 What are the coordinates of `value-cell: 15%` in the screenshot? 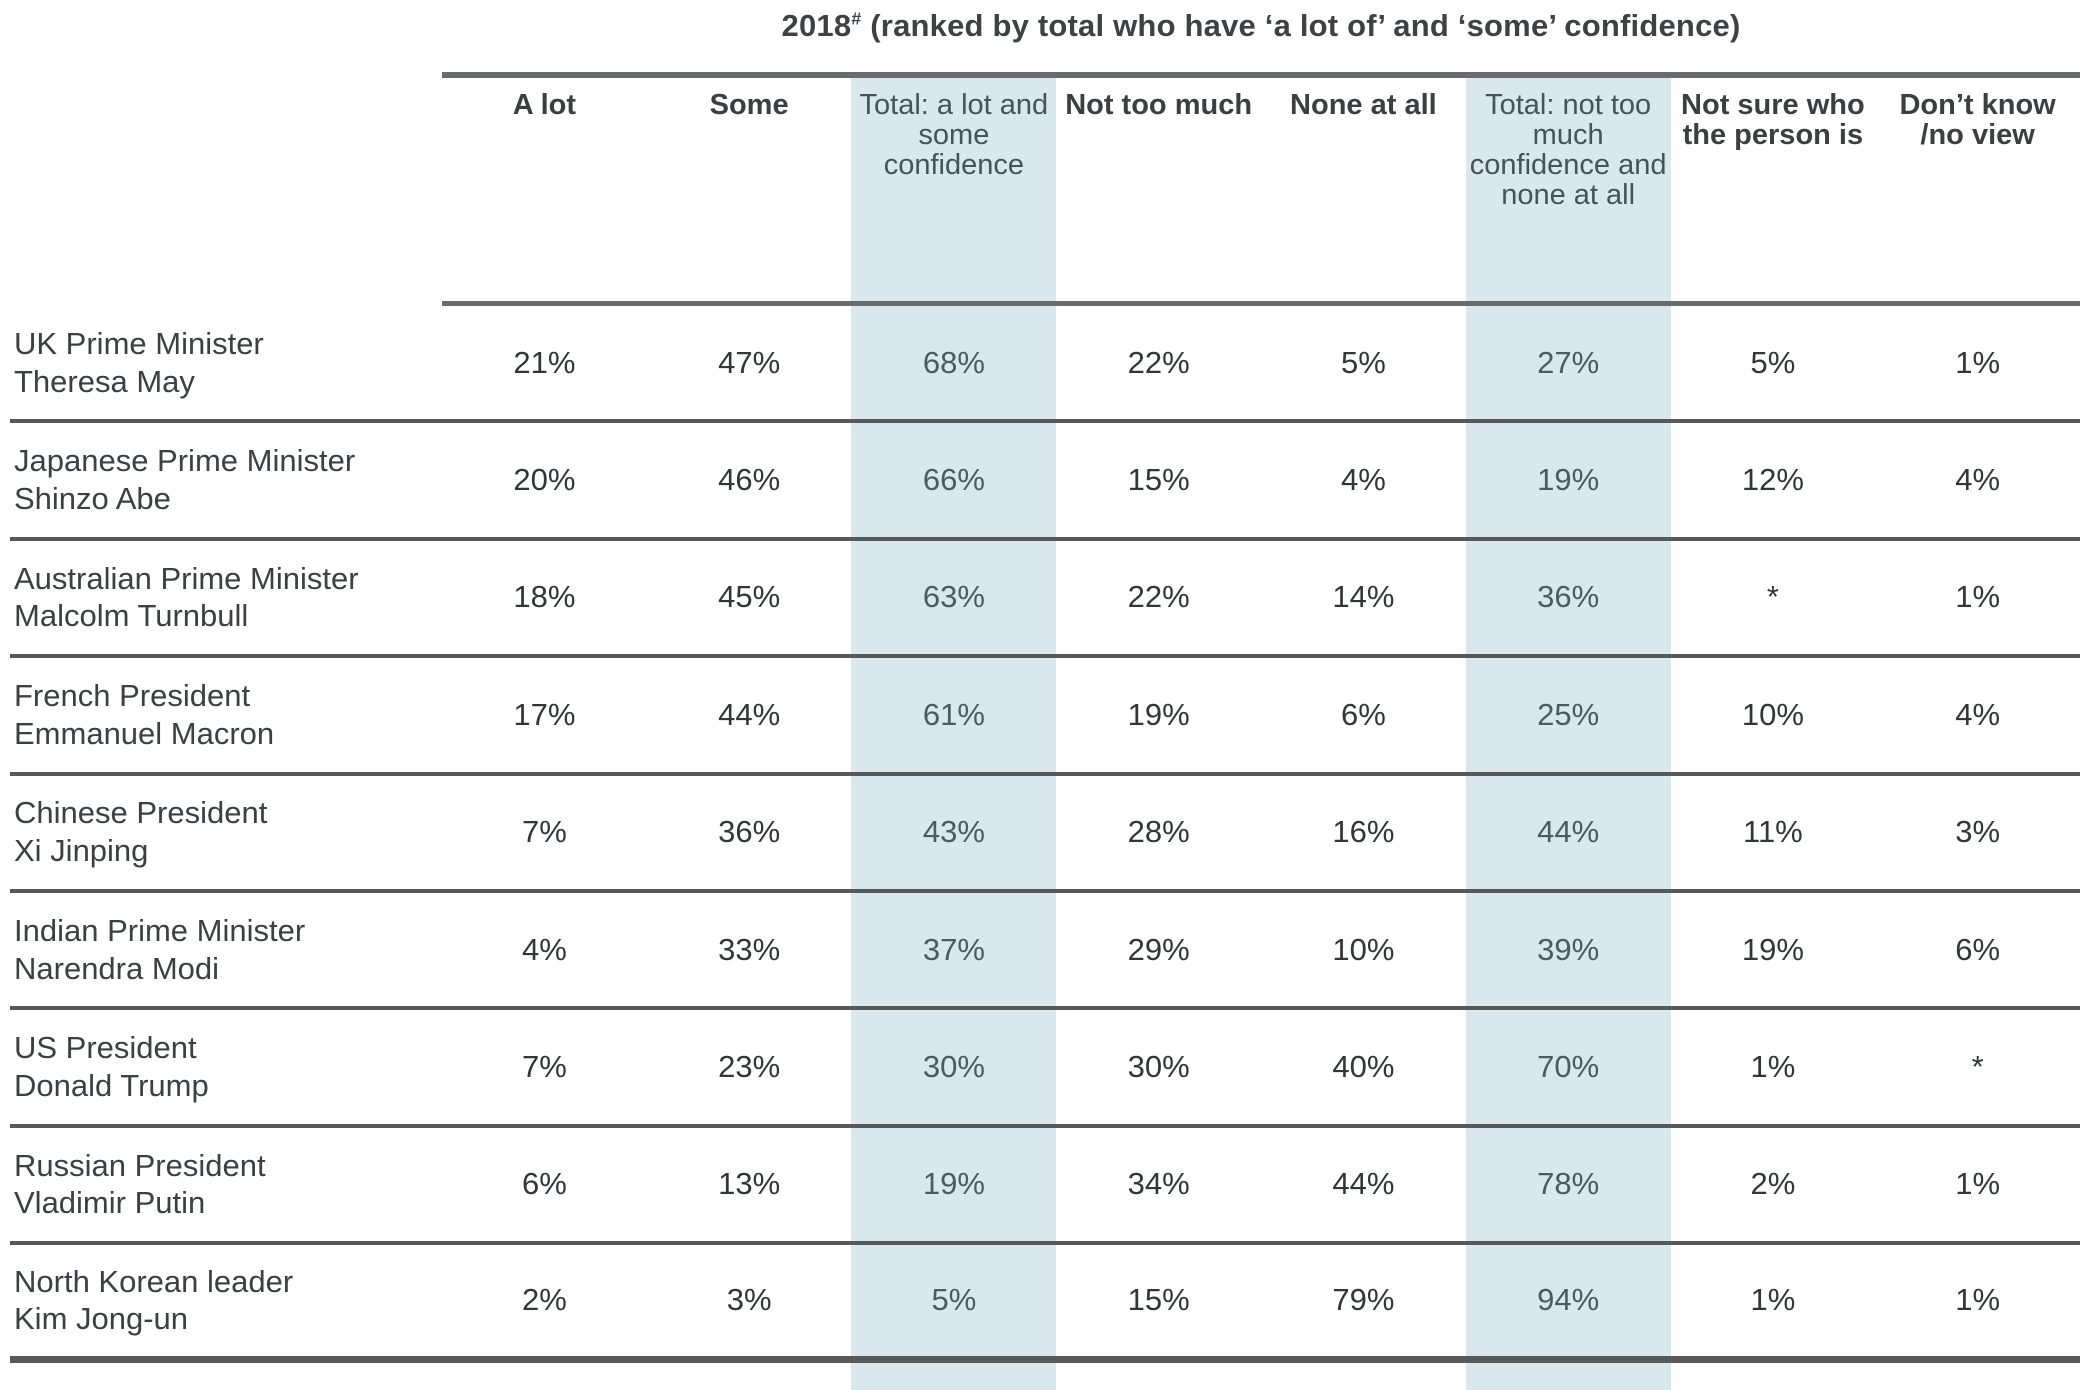 It's located at (1158, 482).